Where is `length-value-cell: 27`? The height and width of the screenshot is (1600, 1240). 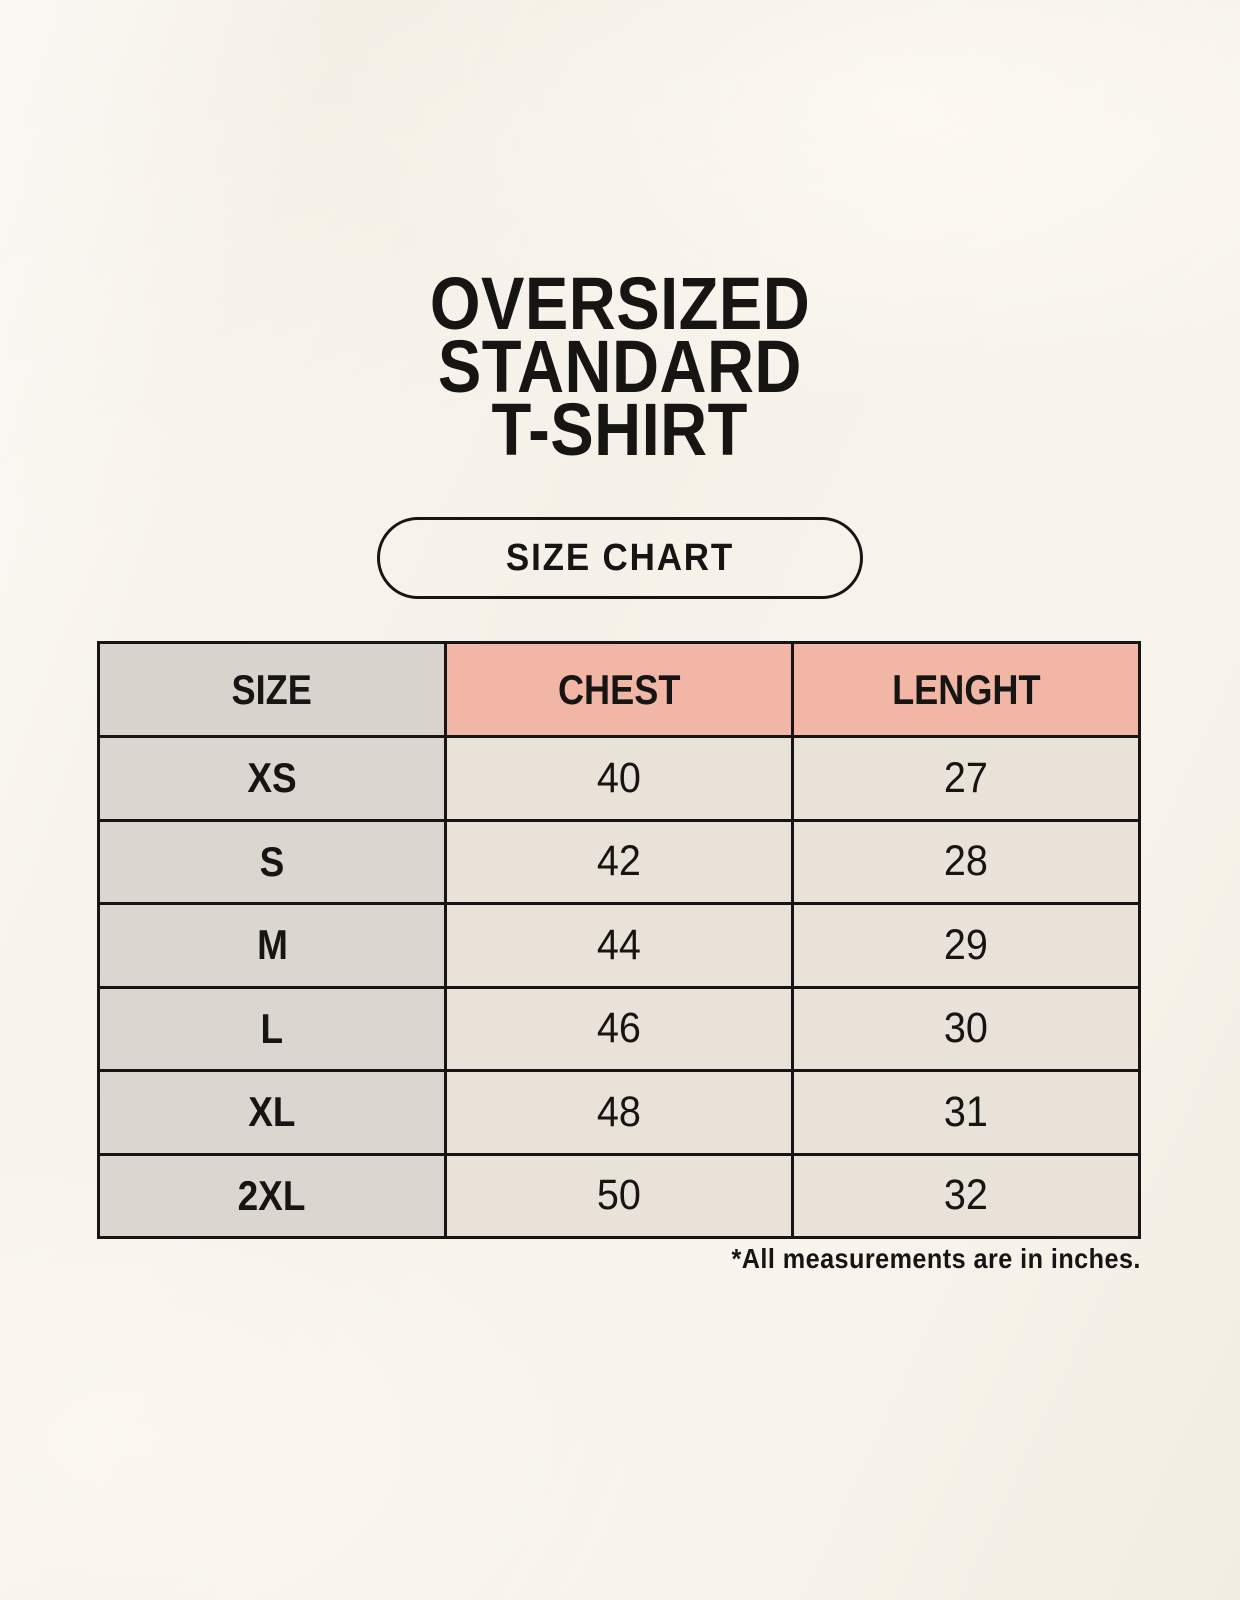
length-value-cell: 27 is located at coordinates (966, 778).